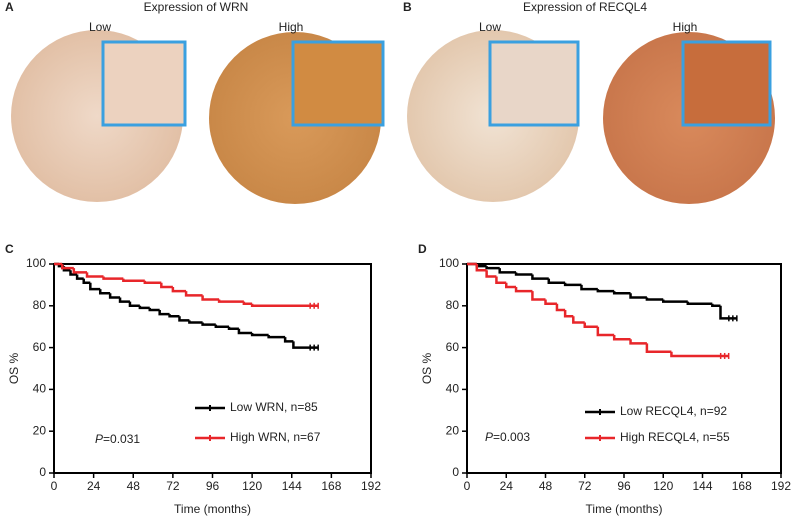  I want to click on y-tick-label: 40, so click(453, 389).